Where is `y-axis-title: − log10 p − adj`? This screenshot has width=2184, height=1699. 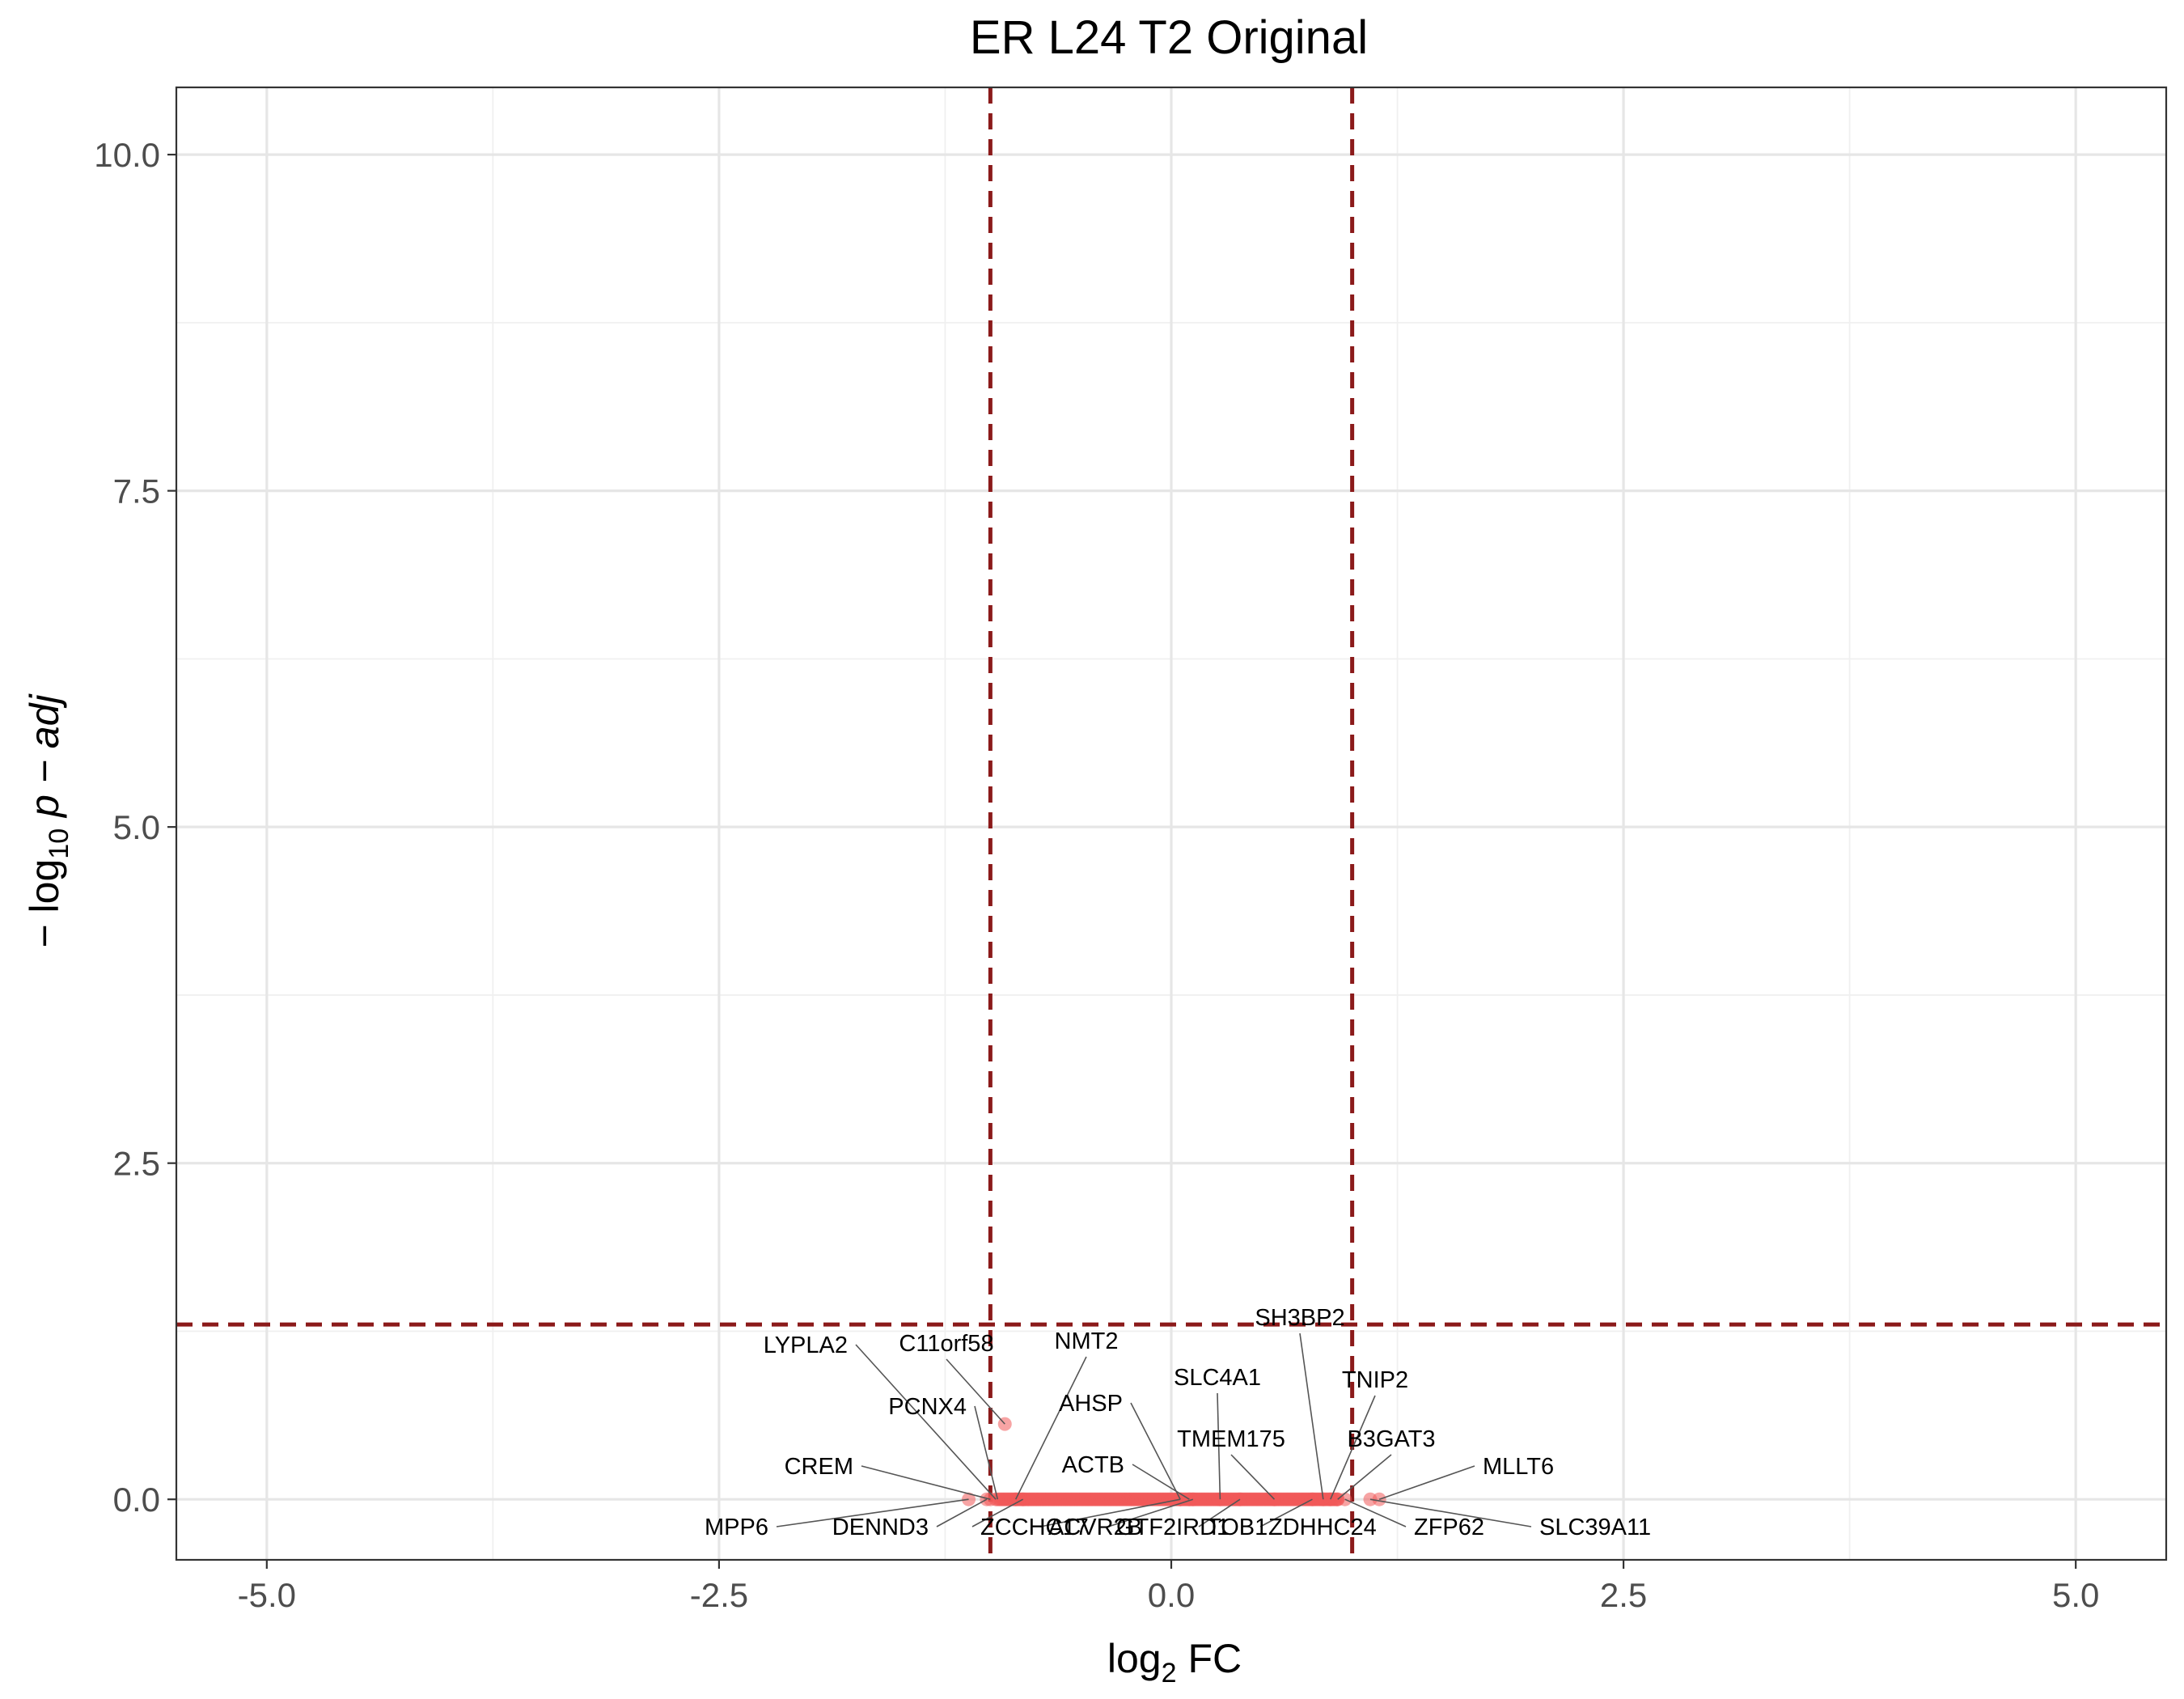 y-axis-title: − log10 p − adj is located at coordinates (48, 820).